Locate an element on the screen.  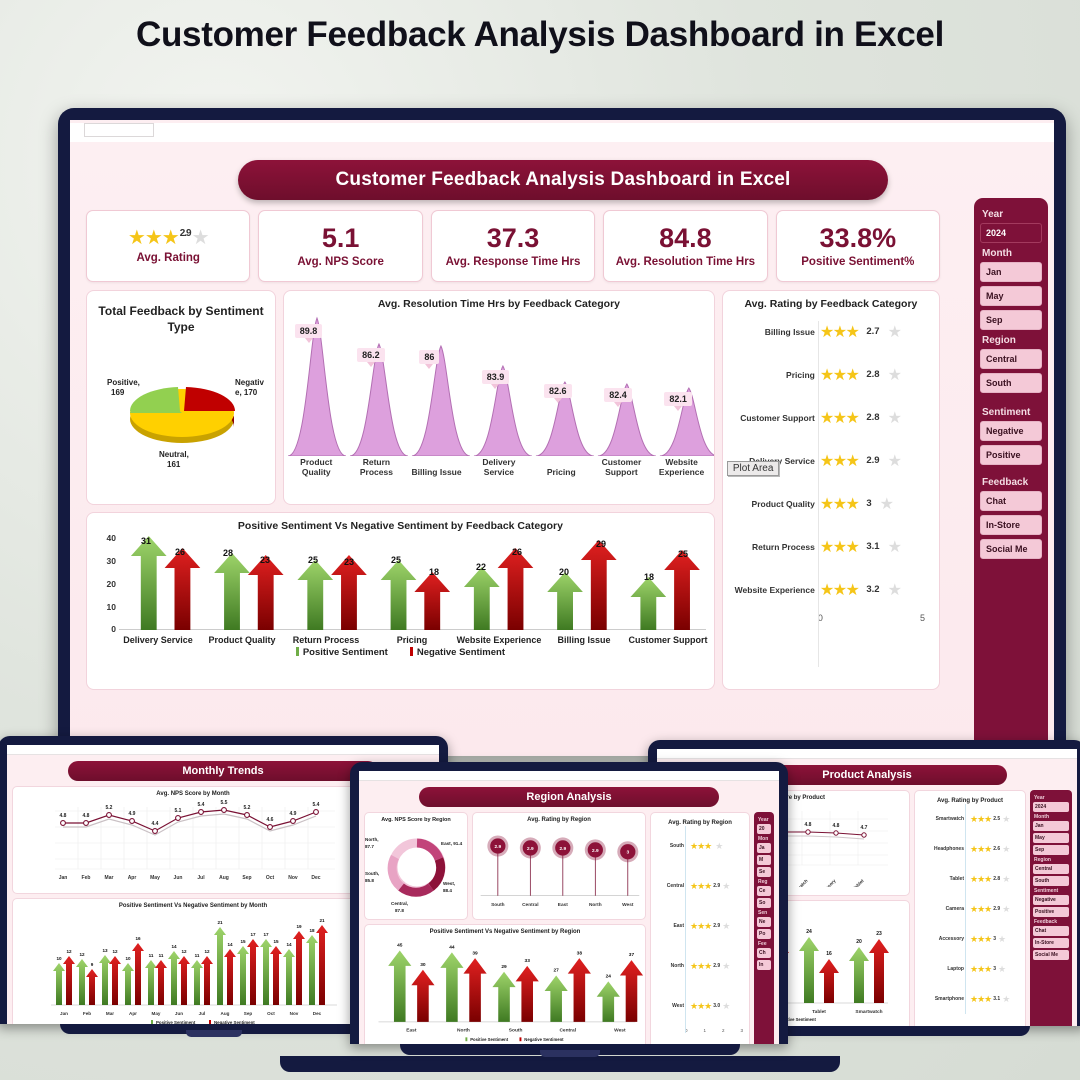
svg-text: East is located at coordinates (411, 1031).